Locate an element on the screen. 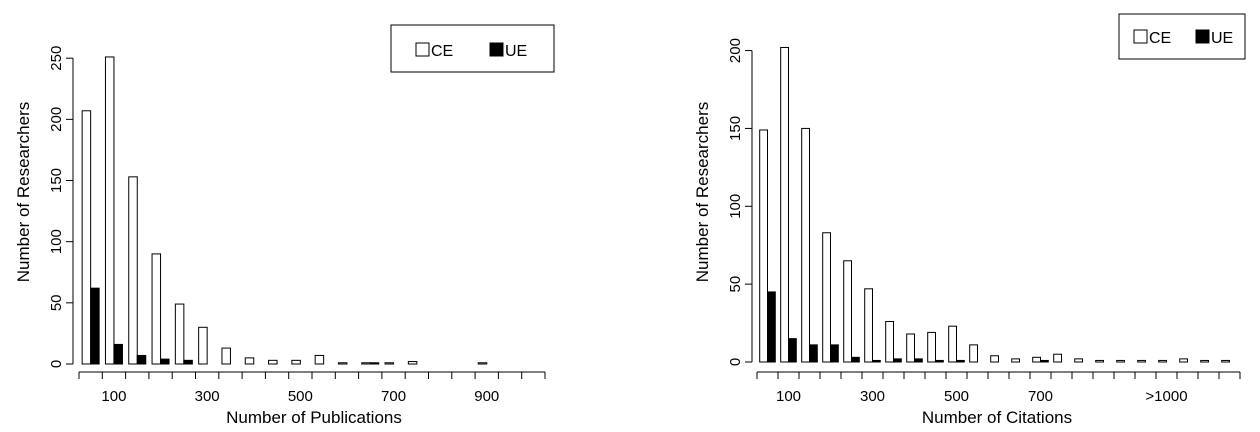  x-axis-title: Number of Citations is located at coordinates (997, 417).